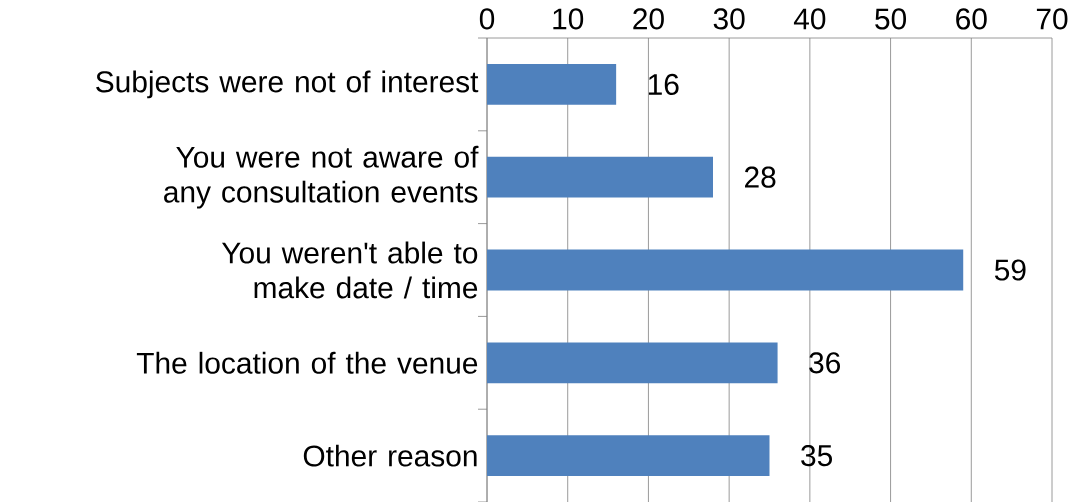 The image size is (1074, 502). What do you see at coordinates (390, 455) in the screenshot?
I see `y-tick-label: Other reason` at bounding box center [390, 455].